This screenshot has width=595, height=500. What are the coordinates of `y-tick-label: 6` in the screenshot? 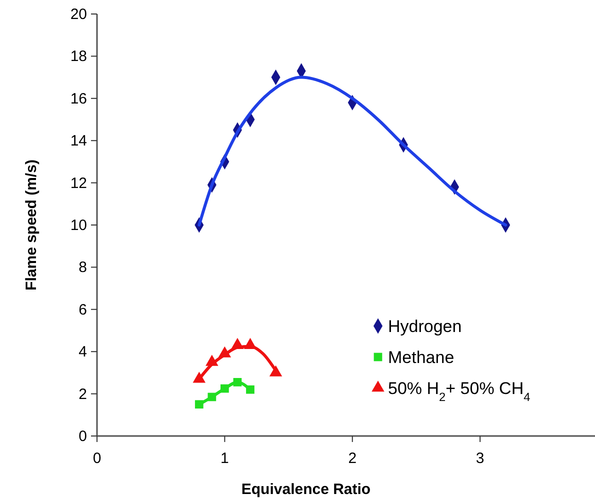 It's located at (82, 309).